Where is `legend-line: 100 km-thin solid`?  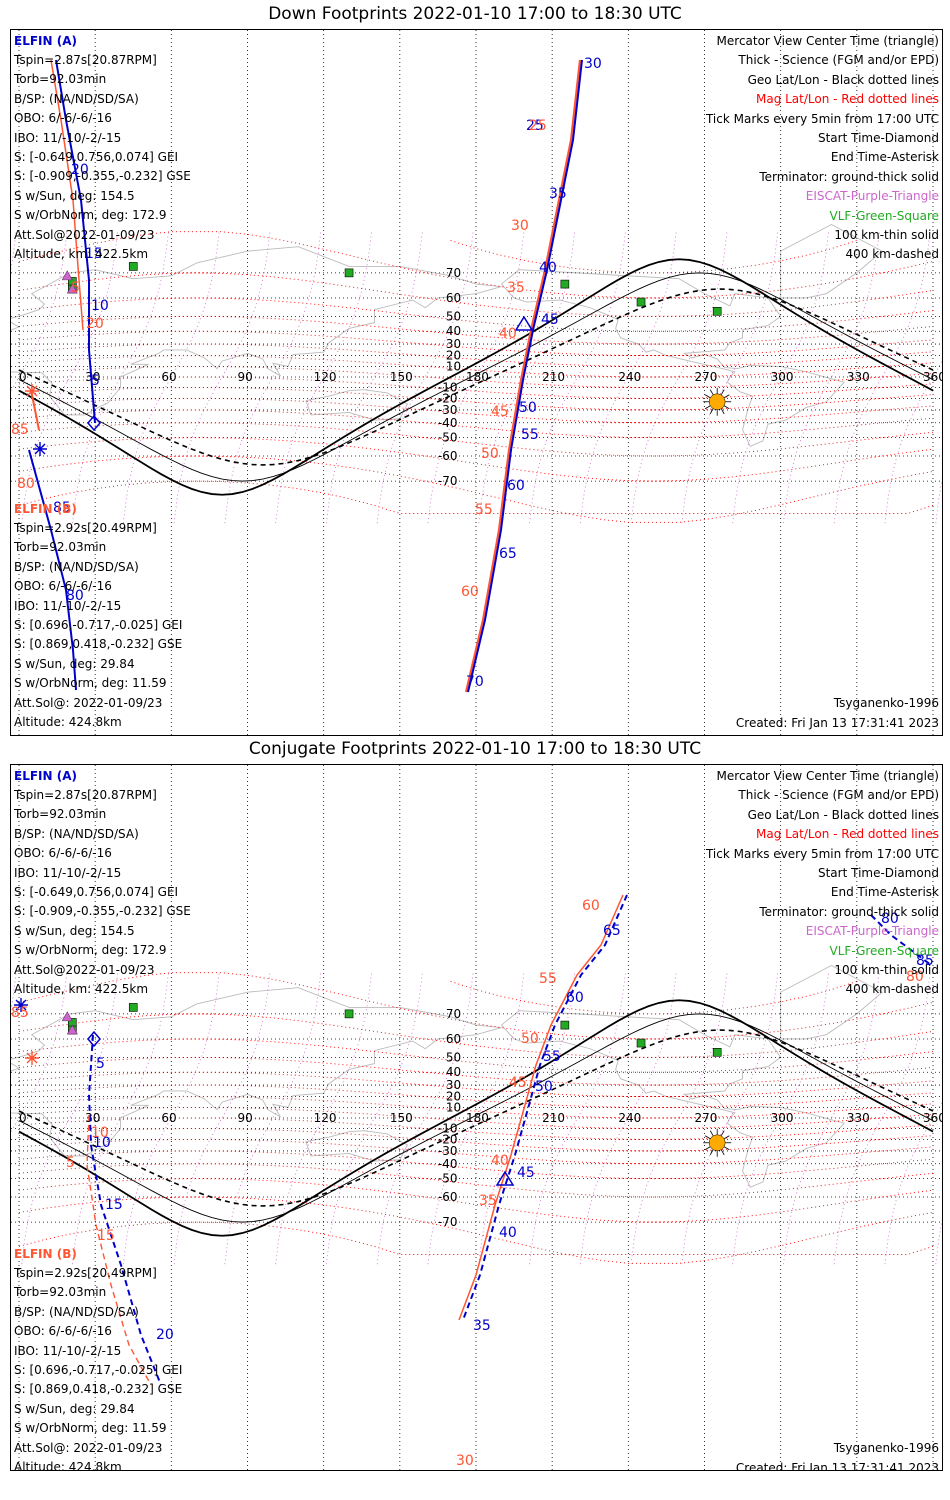
legend-line: 100 km-thin solid is located at coordinates (886, 235).